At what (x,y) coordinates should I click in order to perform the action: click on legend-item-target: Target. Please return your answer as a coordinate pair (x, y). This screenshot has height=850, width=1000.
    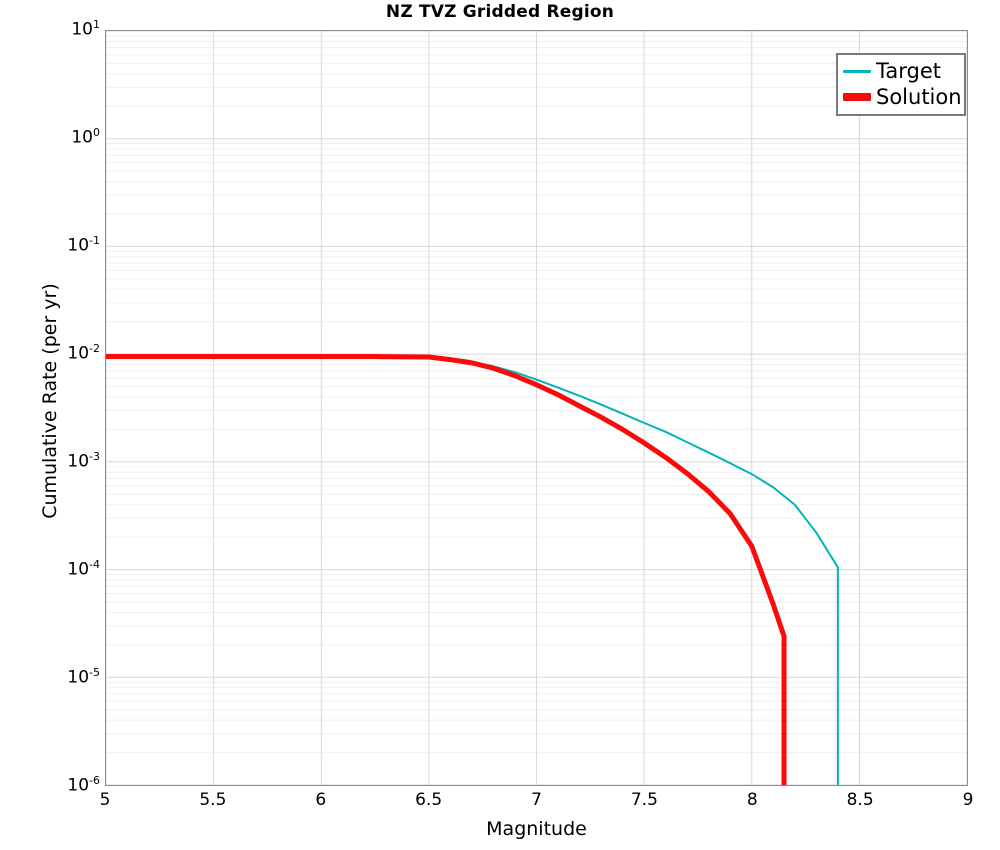
    Looking at the image, I should click on (901, 71).